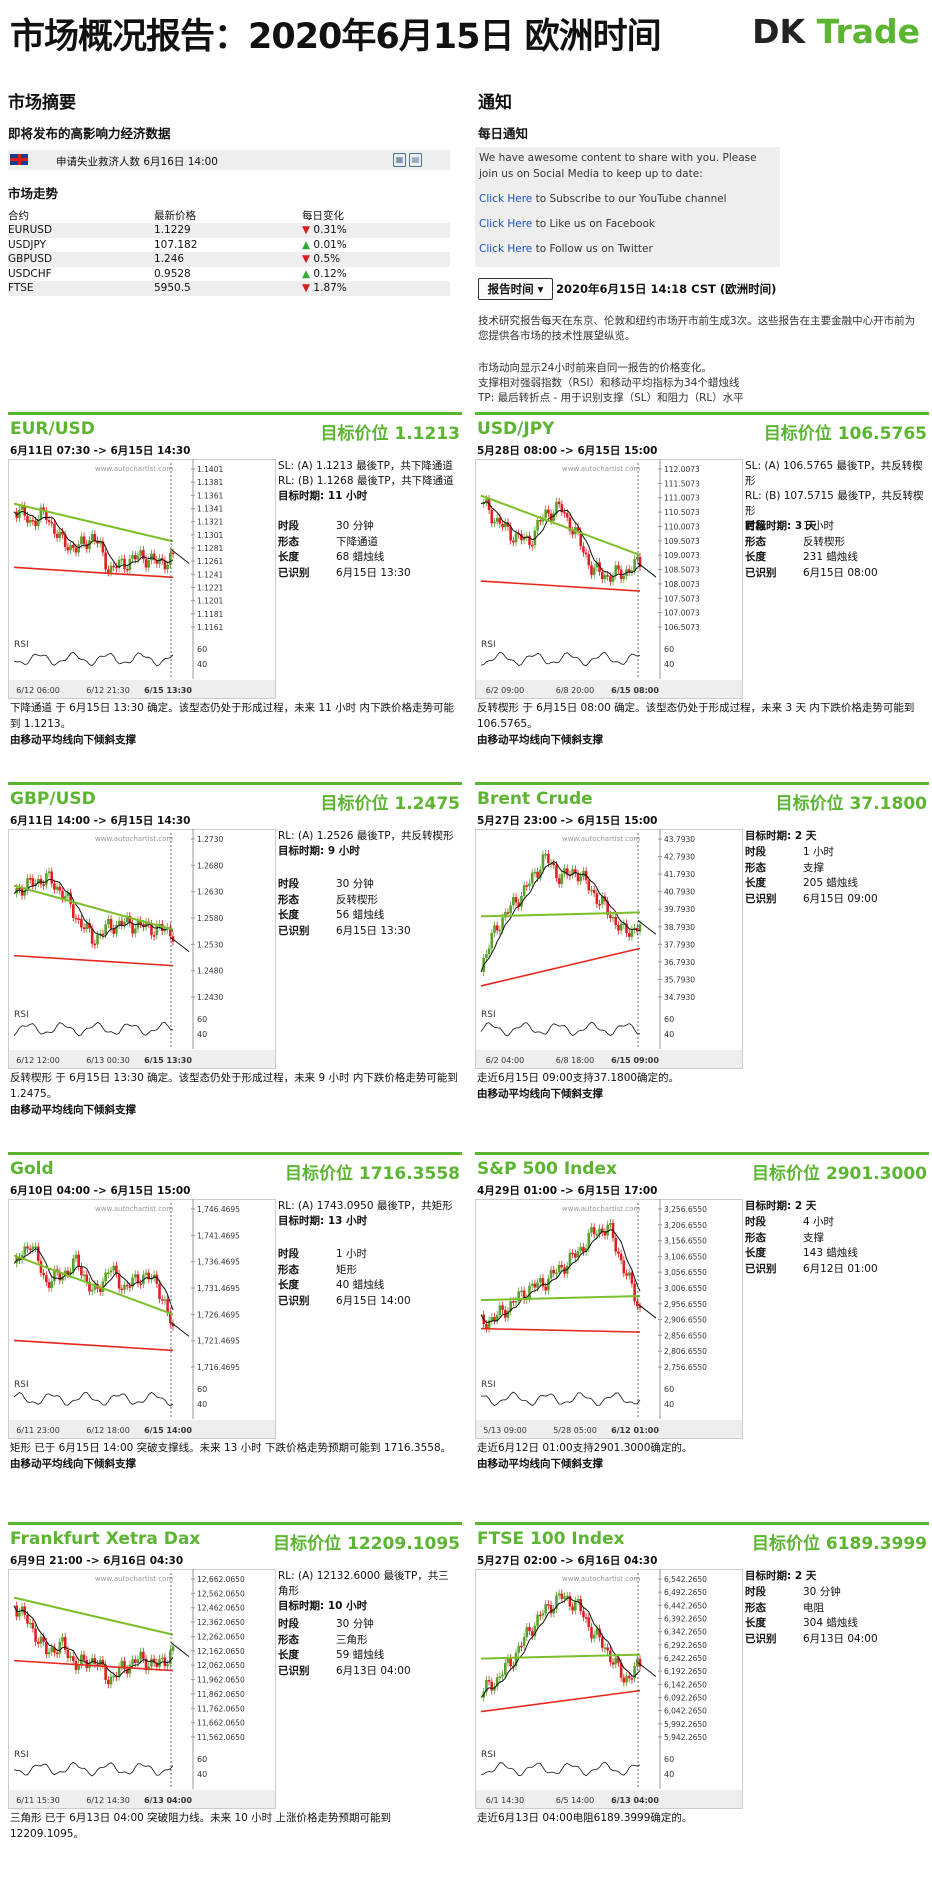 The height and width of the screenshot is (1893, 932). I want to click on instrument-name: Gold, so click(32, 1169).